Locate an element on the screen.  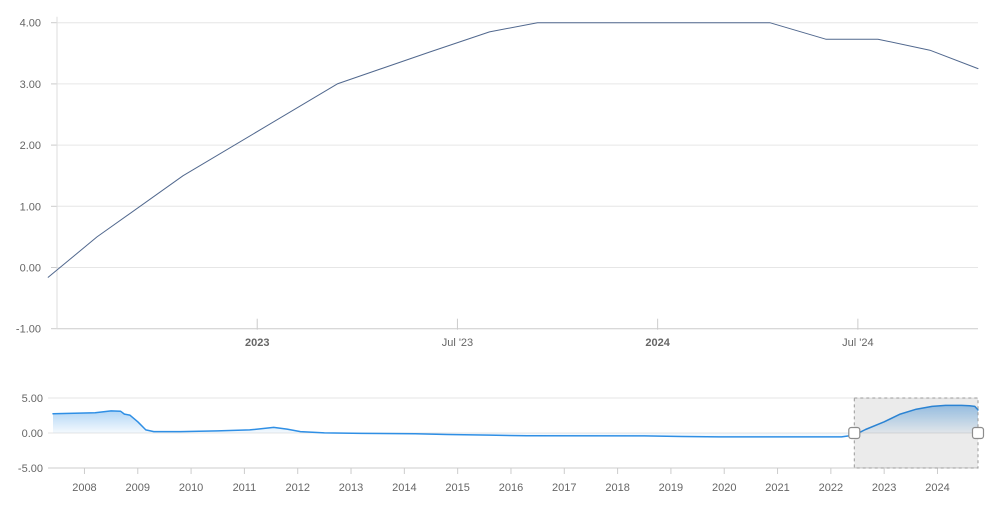
y-axis-label: -1.00 is located at coordinates (28, 330).